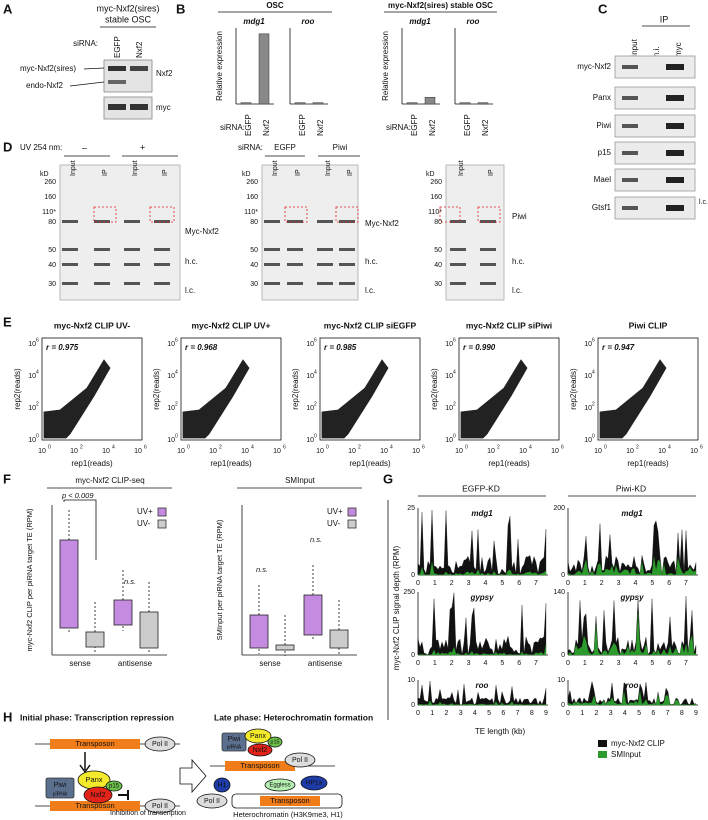  Describe the element at coordinates (142, 147) in the screenshot. I see `label: +` at that location.